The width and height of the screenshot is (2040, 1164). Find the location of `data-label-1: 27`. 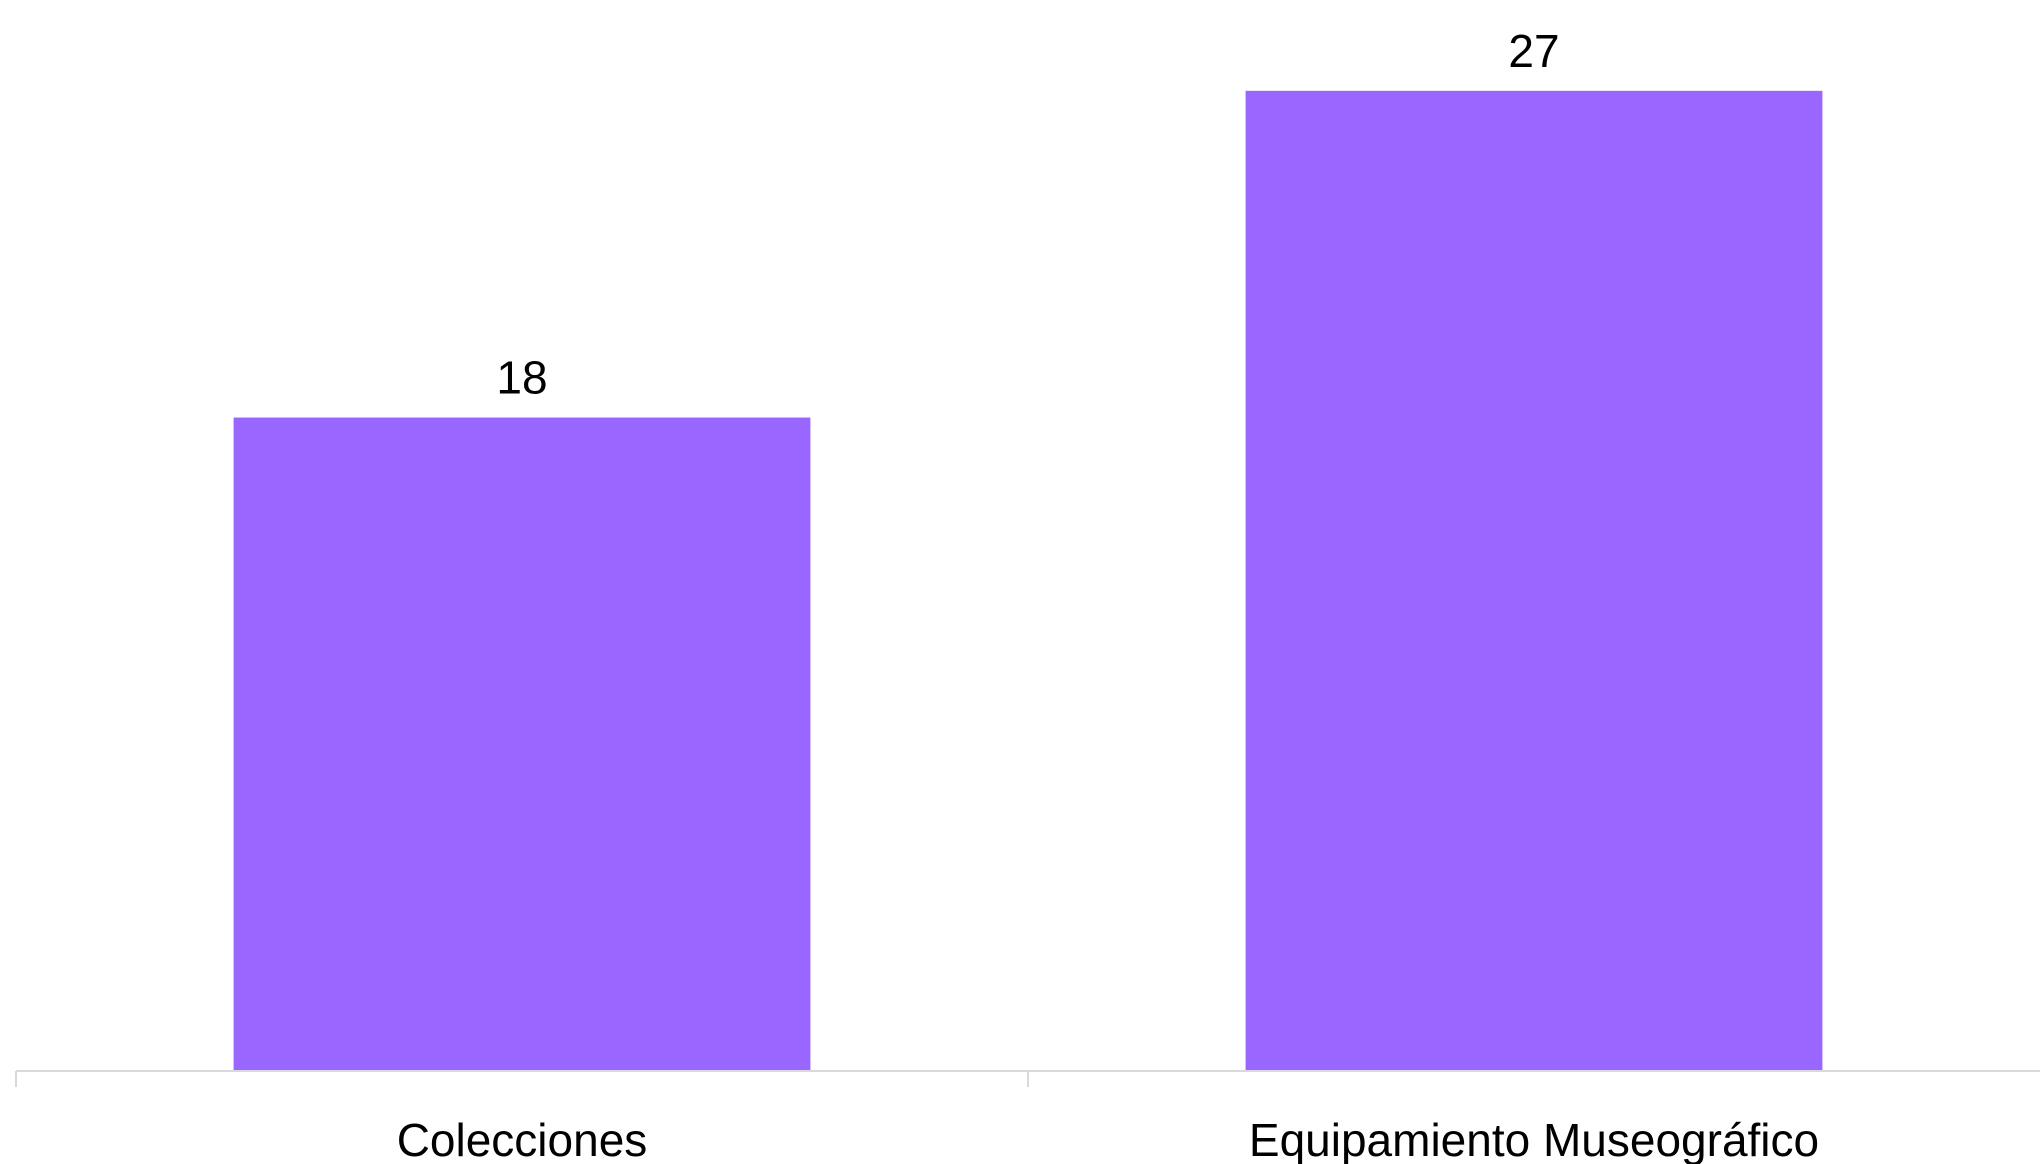

data-label-1: 27 is located at coordinates (1533, 51).